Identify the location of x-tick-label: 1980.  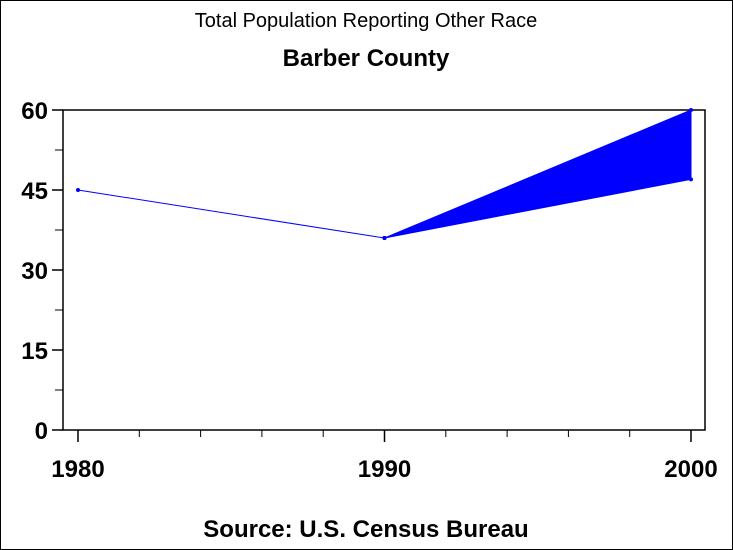
(77, 469).